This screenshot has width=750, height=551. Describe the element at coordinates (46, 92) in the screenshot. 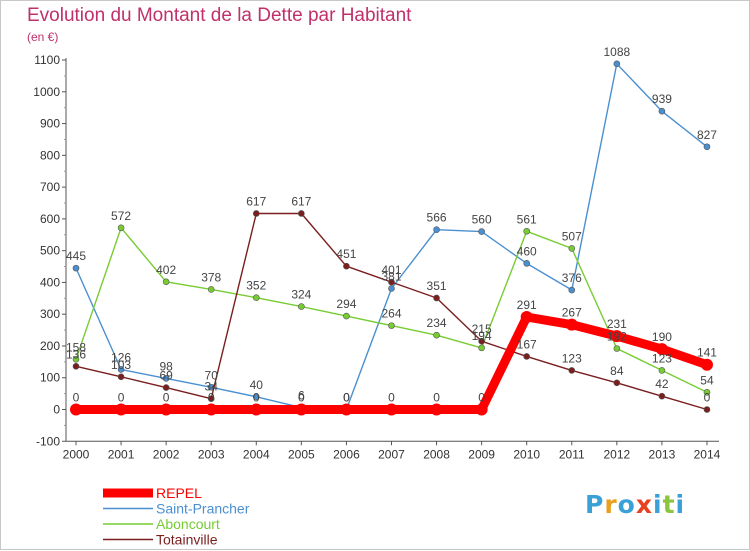

I see `y-tick-label: 1000` at that location.